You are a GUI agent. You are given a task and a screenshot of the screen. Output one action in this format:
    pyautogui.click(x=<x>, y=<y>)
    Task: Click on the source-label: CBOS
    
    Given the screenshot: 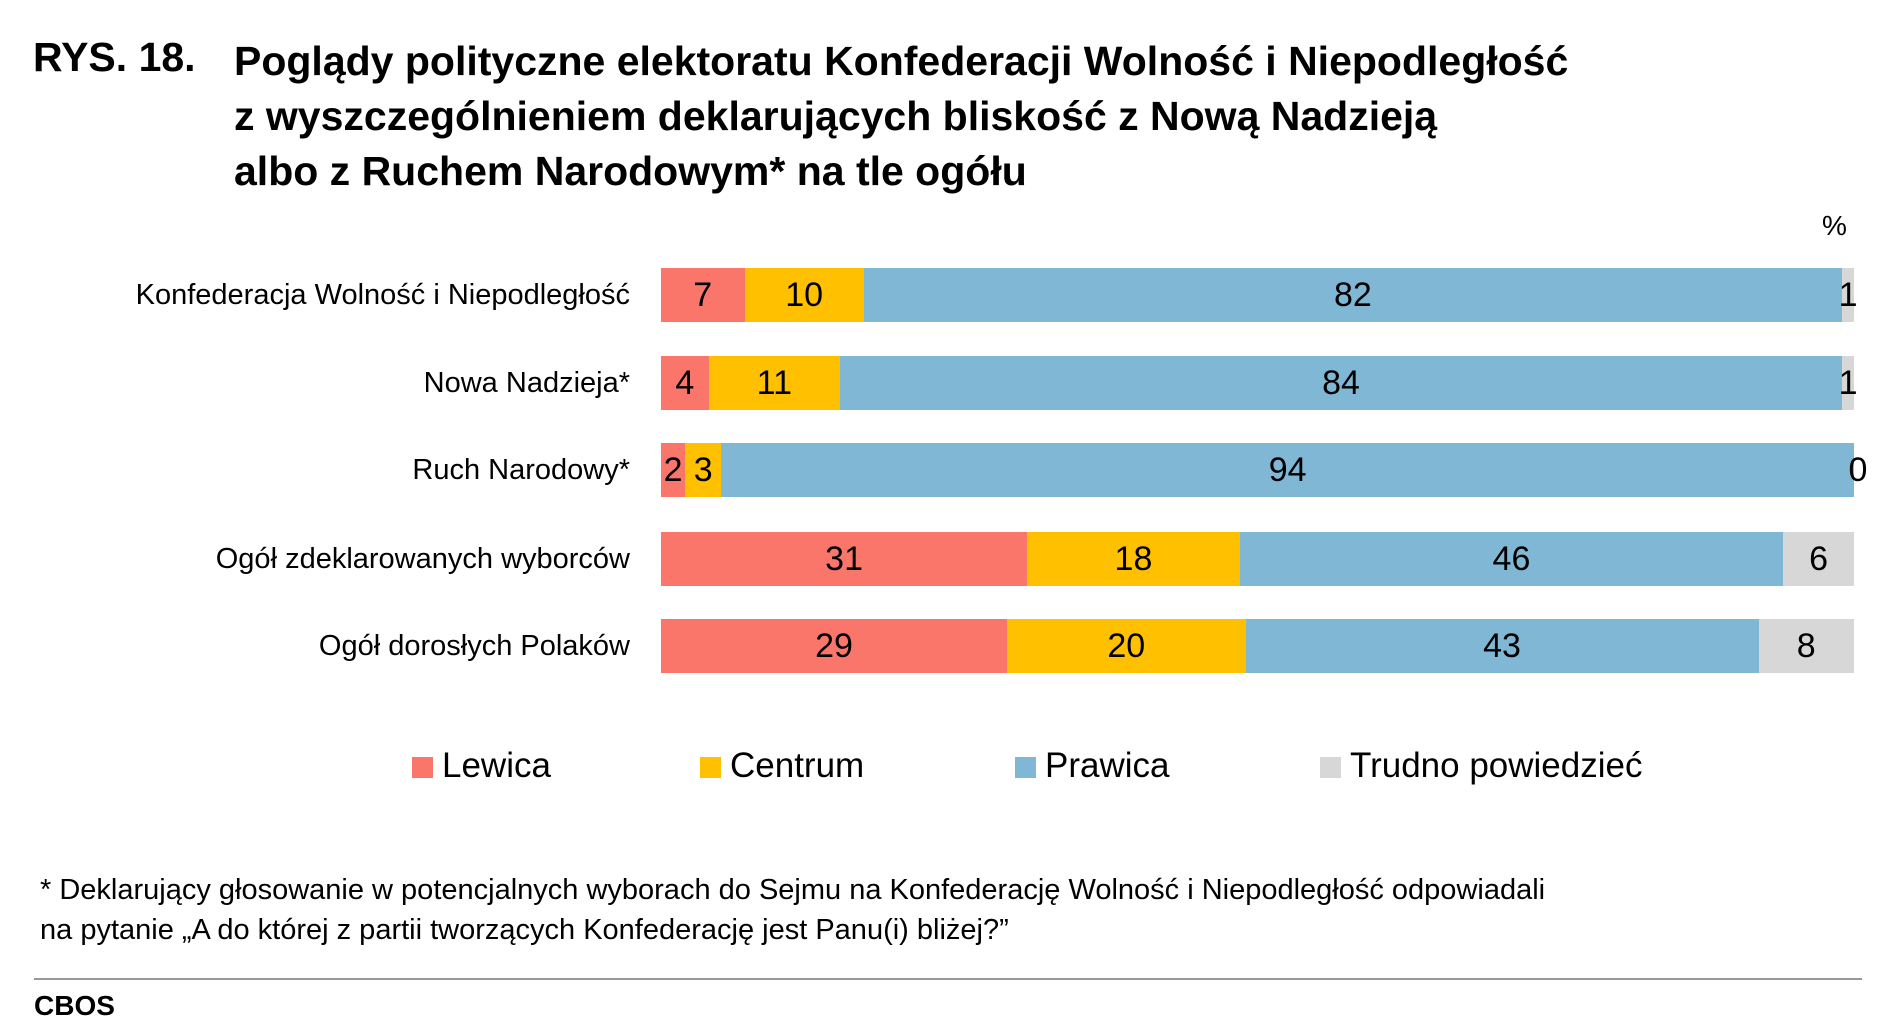 What is the action you would take?
    pyautogui.click(x=74, y=1005)
    